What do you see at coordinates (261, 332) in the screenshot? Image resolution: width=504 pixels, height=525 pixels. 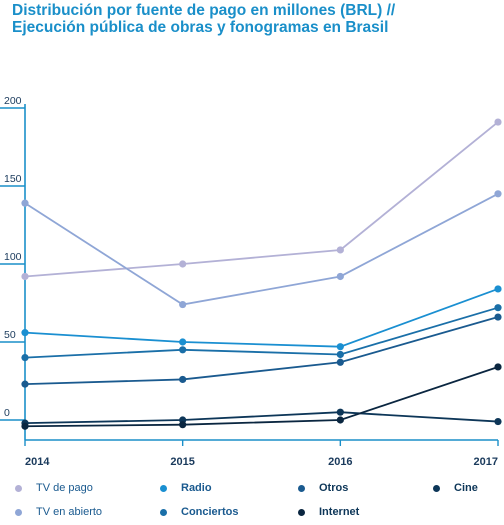 I see `series-line-conciertos` at bounding box center [261, 332].